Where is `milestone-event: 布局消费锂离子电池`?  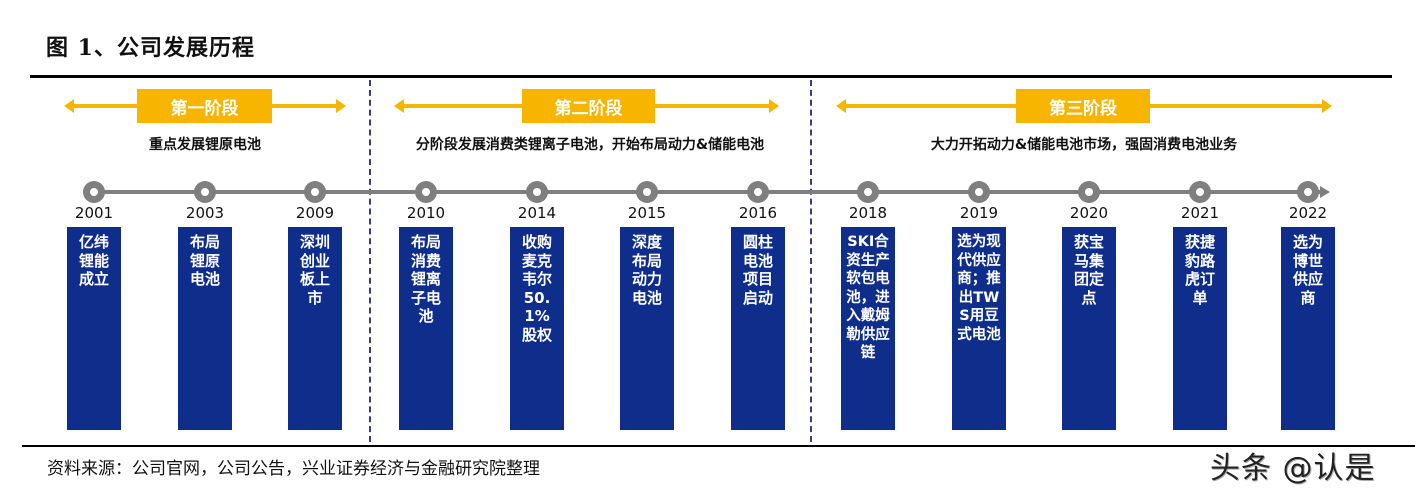 milestone-event: 布局消费锂离子电池 is located at coordinates (426, 328).